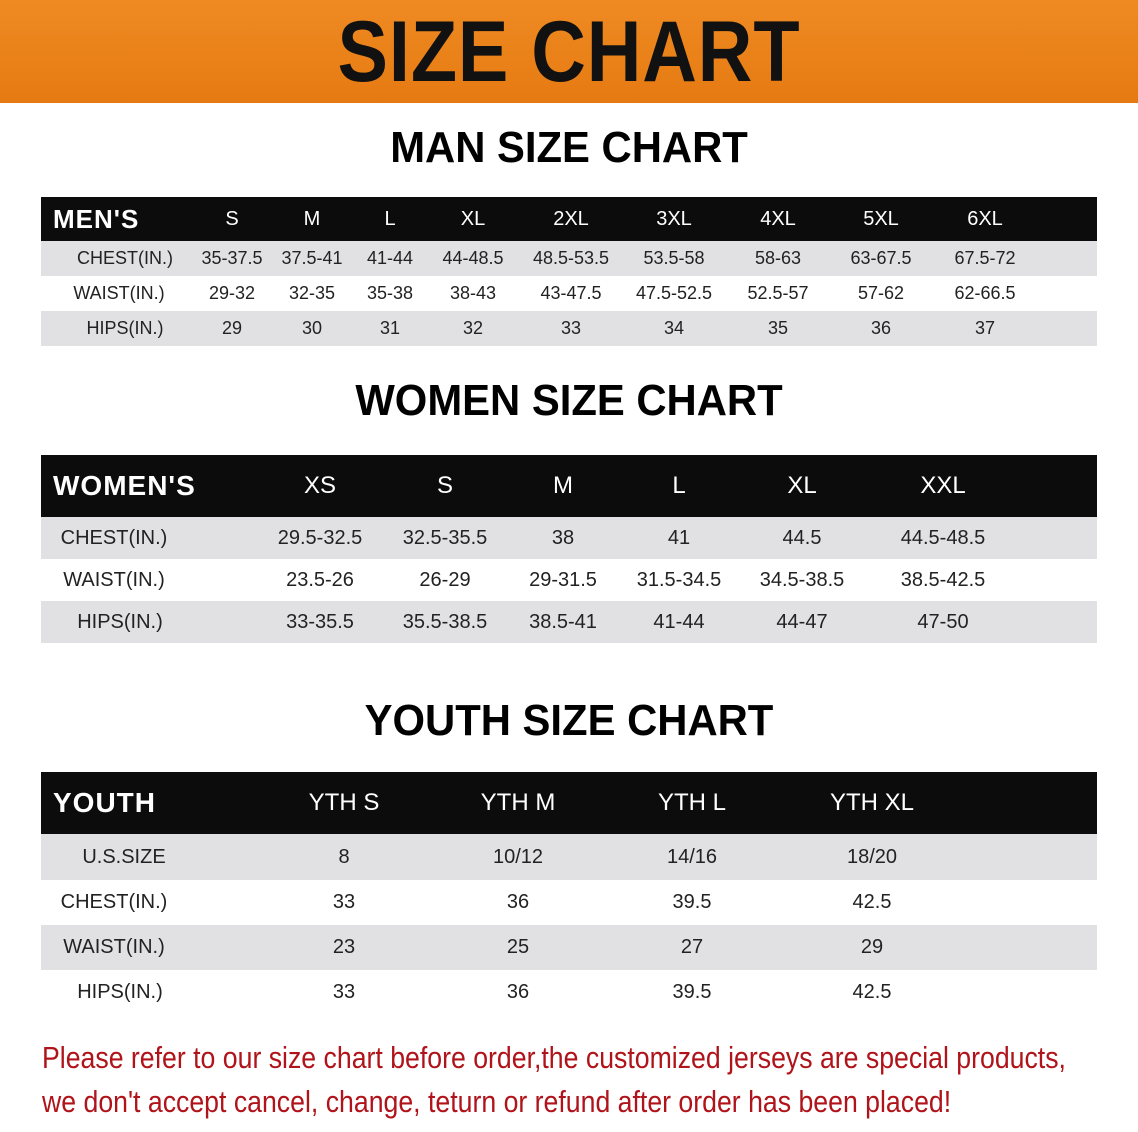 The height and width of the screenshot is (1132, 1138). What do you see at coordinates (778, 258) in the screenshot?
I see `table-cell: 58-63` at bounding box center [778, 258].